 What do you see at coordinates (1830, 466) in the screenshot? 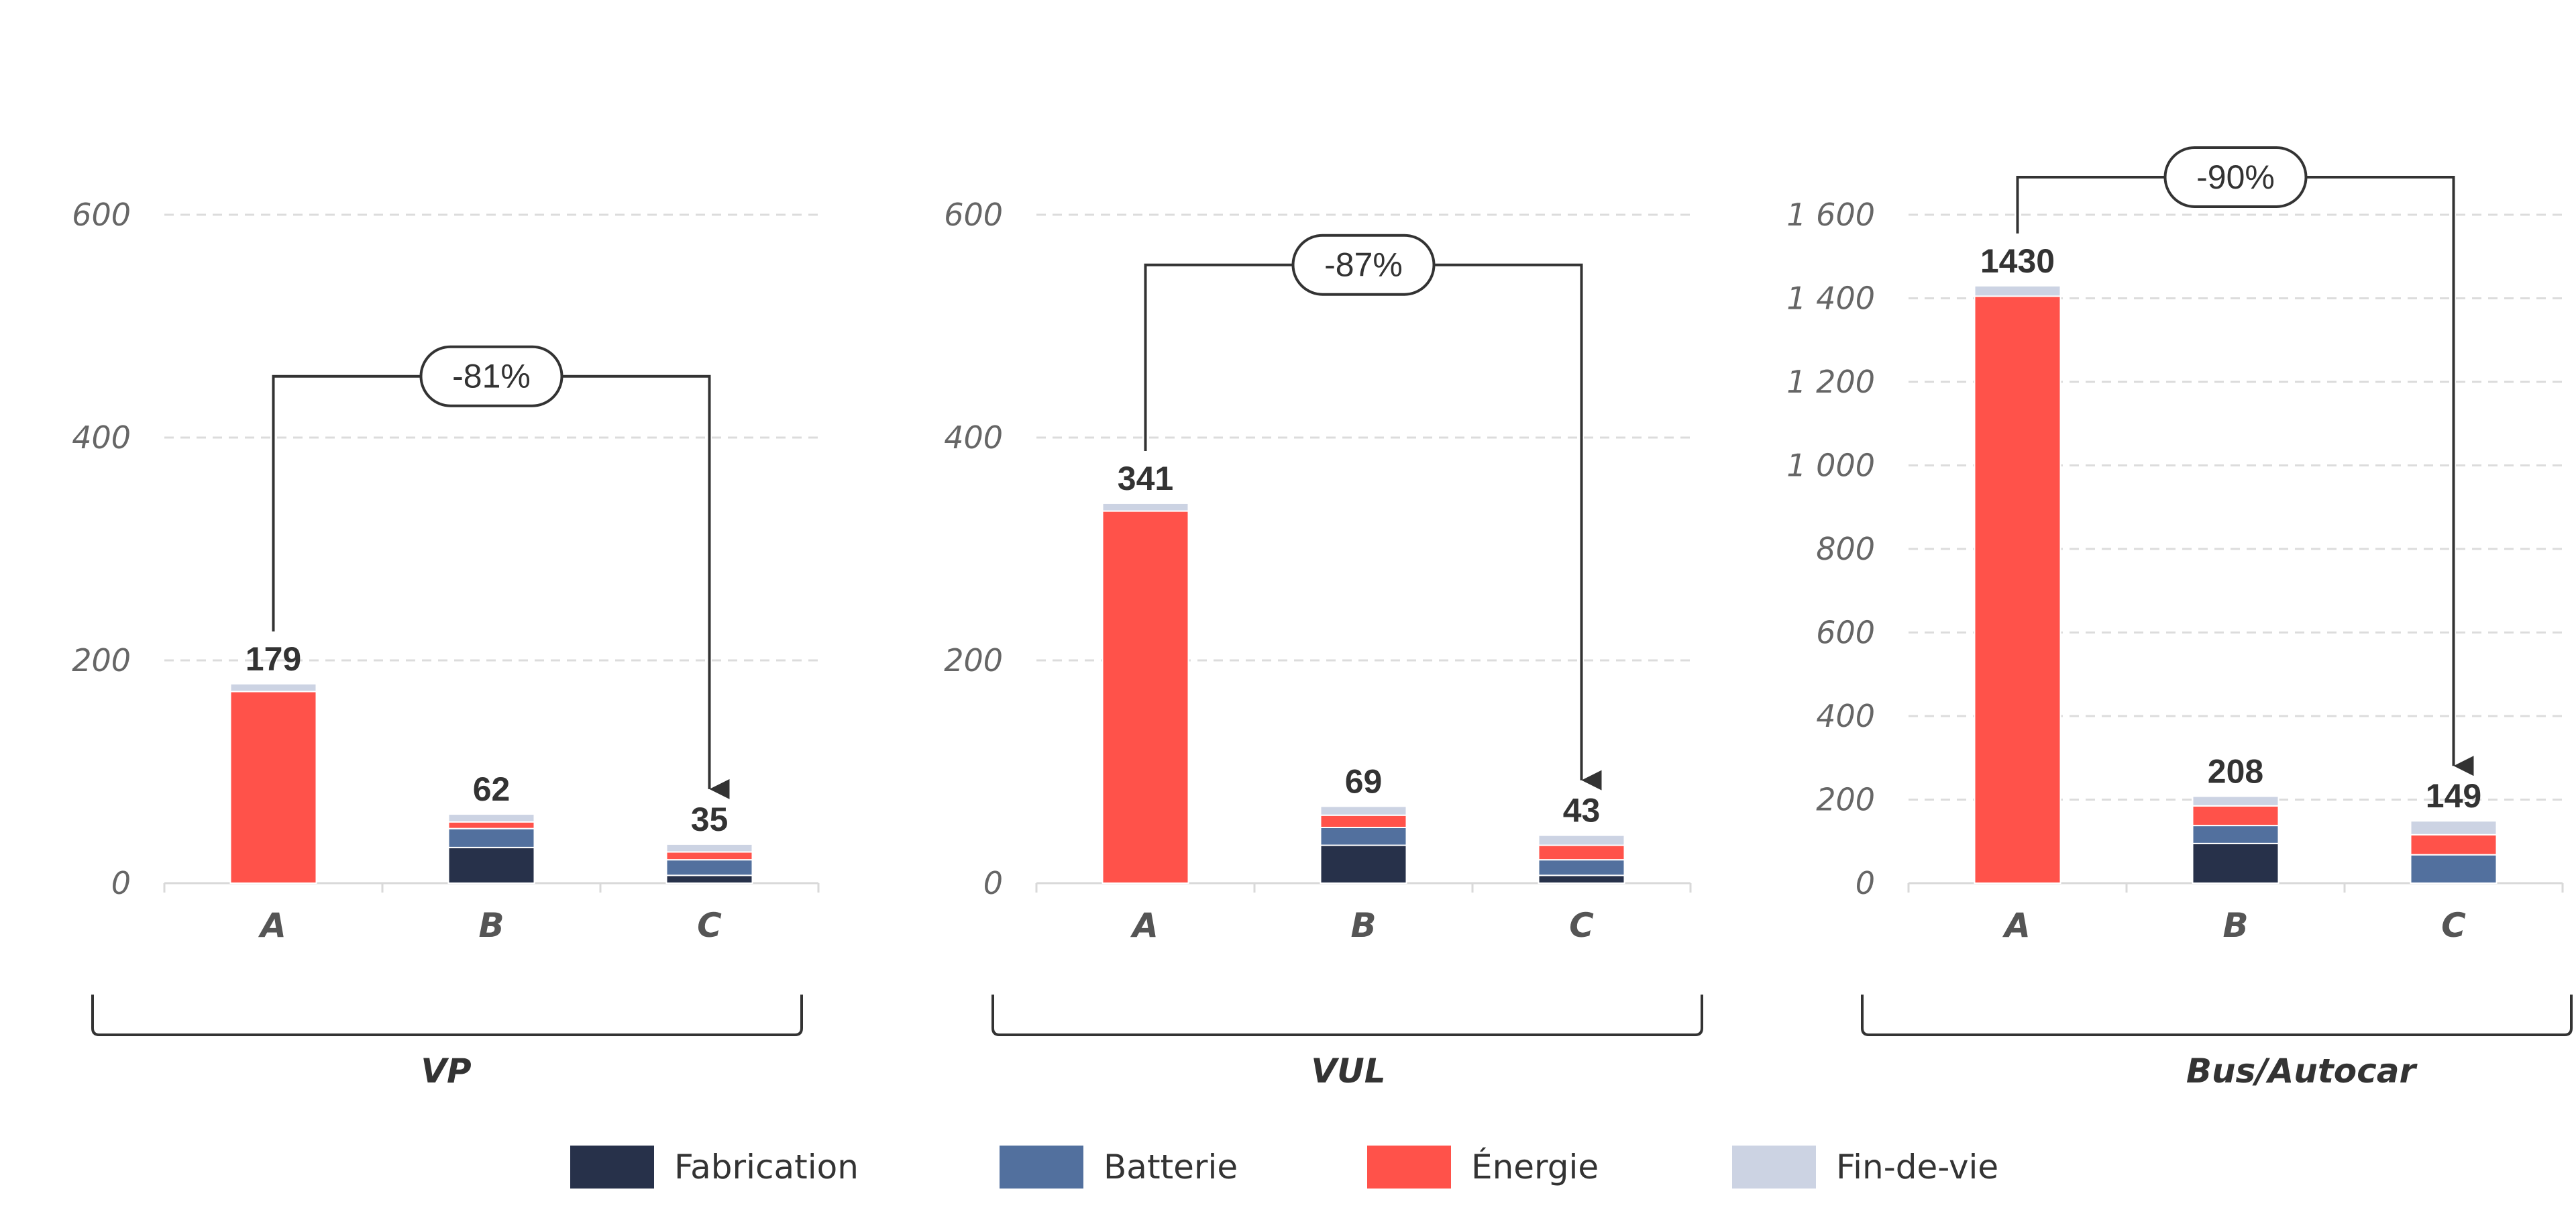
I see `y-tick-label: 1 000` at bounding box center [1830, 466].